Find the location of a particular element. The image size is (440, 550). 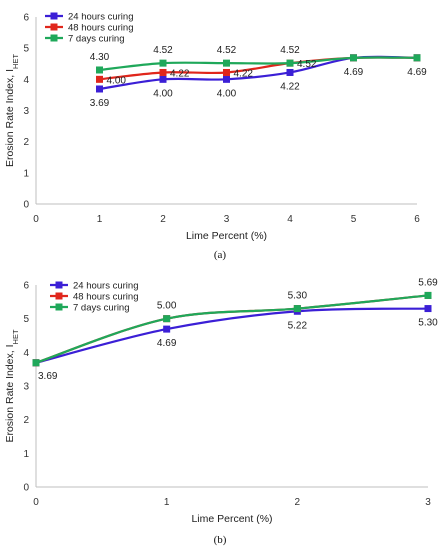

x-tick-label: 6 is located at coordinates (417, 219).